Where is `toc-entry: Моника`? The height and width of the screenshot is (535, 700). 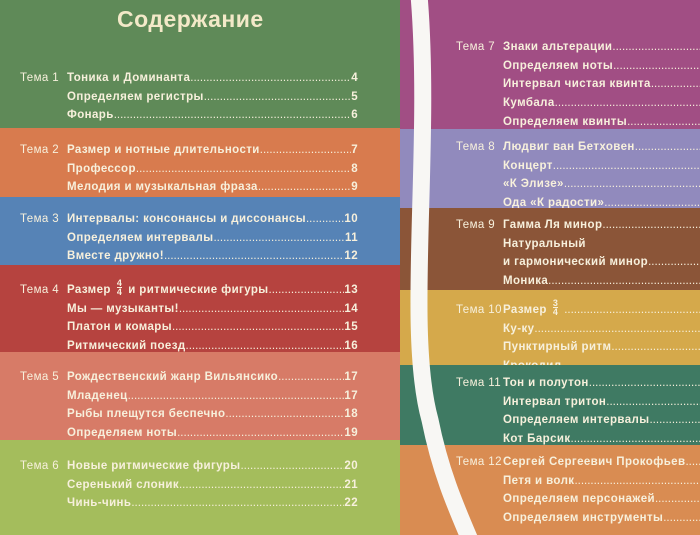 toc-entry: Моника is located at coordinates (578, 281).